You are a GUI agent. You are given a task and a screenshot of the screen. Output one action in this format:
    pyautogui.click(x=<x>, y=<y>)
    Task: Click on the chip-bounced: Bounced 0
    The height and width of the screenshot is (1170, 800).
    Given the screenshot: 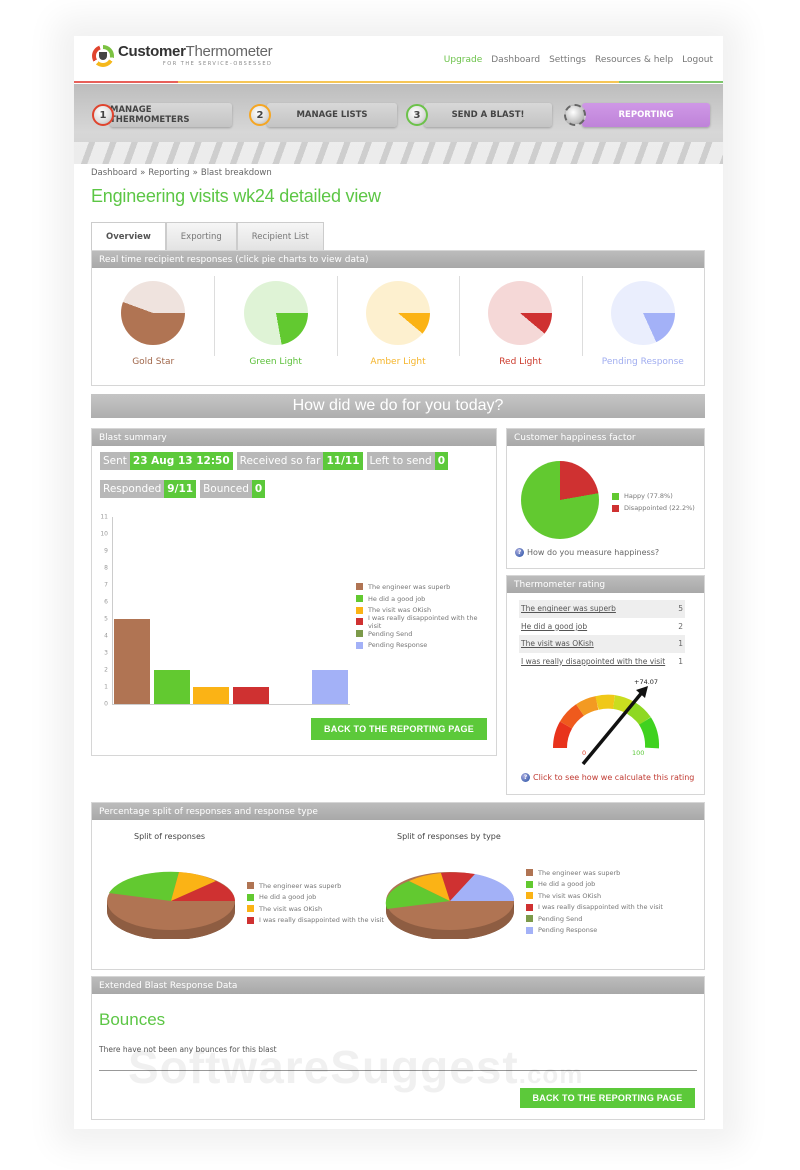 What is the action you would take?
    pyautogui.click(x=233, y=489)
    